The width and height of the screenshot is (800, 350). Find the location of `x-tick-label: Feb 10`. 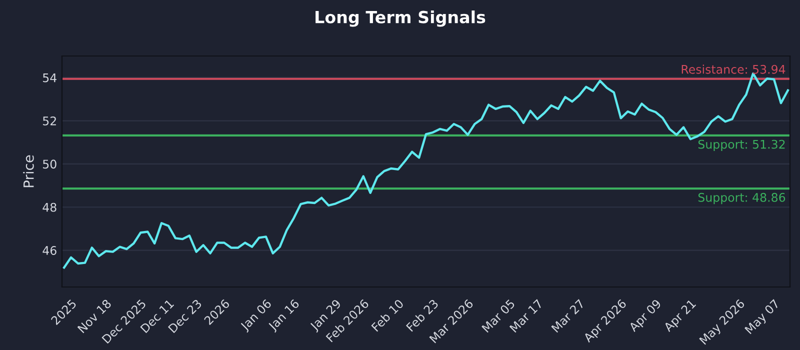

x-tick-label: Feb 10 is located at coordinates (387, 315).